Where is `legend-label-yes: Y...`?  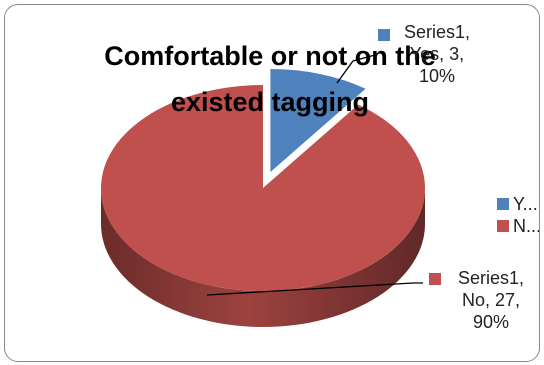
legend-label-yes: Y... is located at coordinates (525, 204).